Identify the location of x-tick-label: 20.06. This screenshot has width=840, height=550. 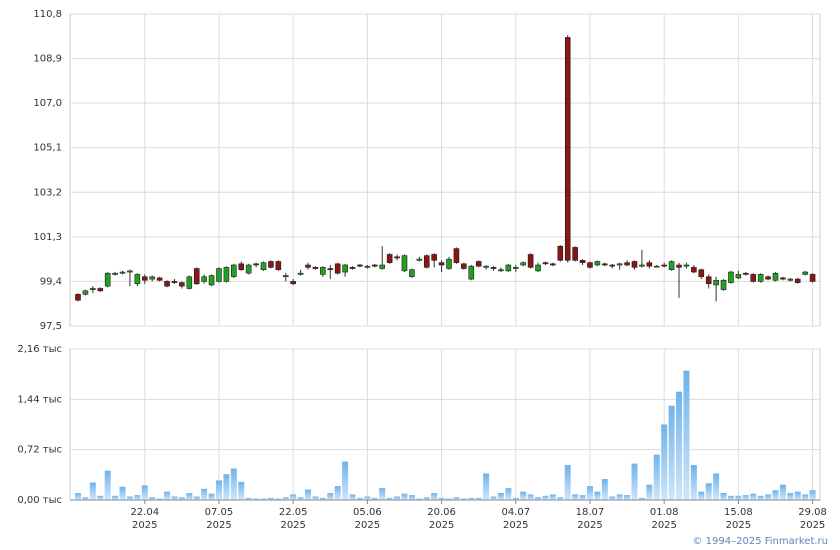
(441, 512).